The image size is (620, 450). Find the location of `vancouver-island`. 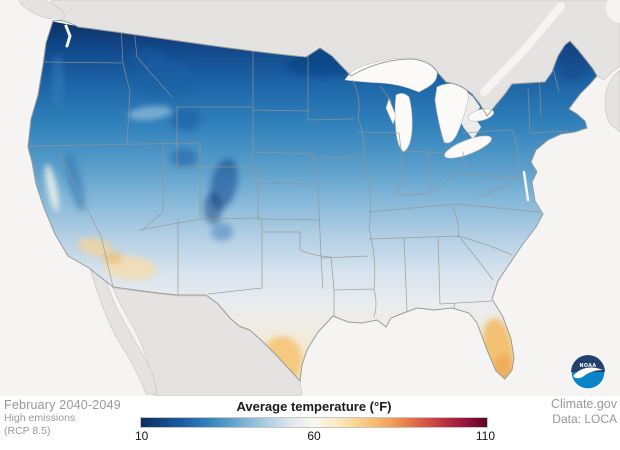

vancouver-island is located at coordinates (42, 10).